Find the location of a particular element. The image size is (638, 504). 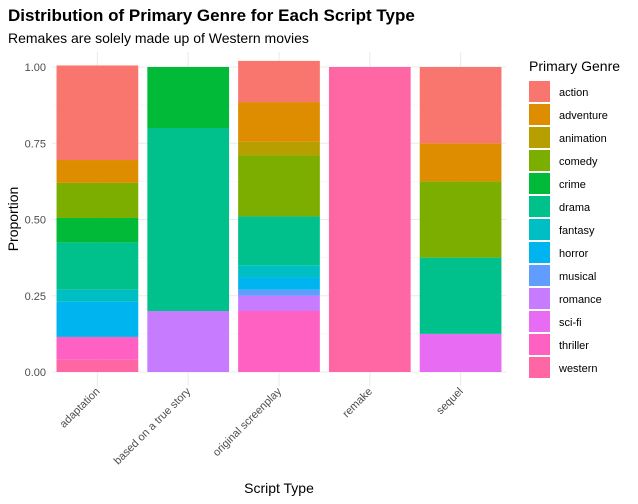

legend-swatch-horror is located at coordinates (539, 252).